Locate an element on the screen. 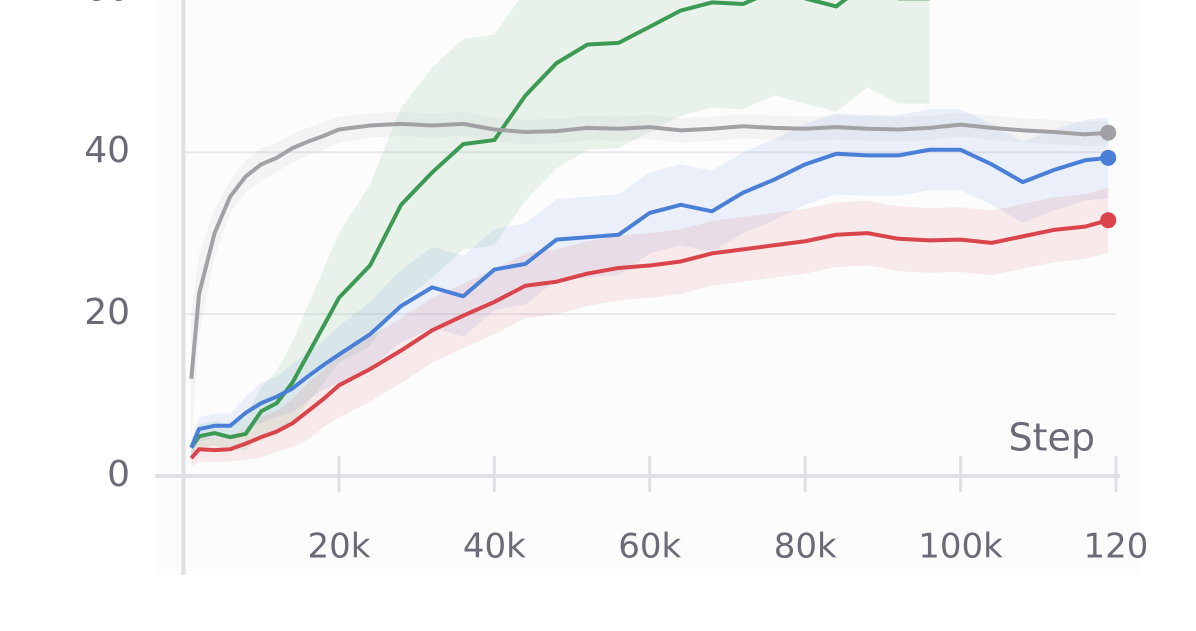 The image size is (1196, 631). x-tick-label: 80k is located at coordinates (805, 547).